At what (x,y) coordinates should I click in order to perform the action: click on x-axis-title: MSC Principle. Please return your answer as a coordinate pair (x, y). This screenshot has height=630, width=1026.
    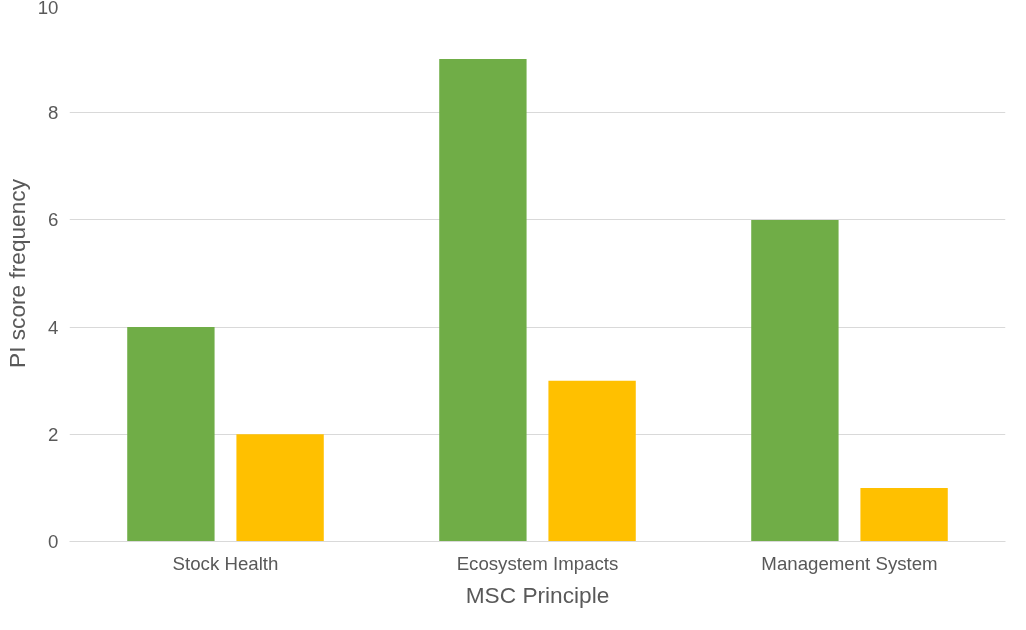
    Looking at the image, I should click on (537, 594).